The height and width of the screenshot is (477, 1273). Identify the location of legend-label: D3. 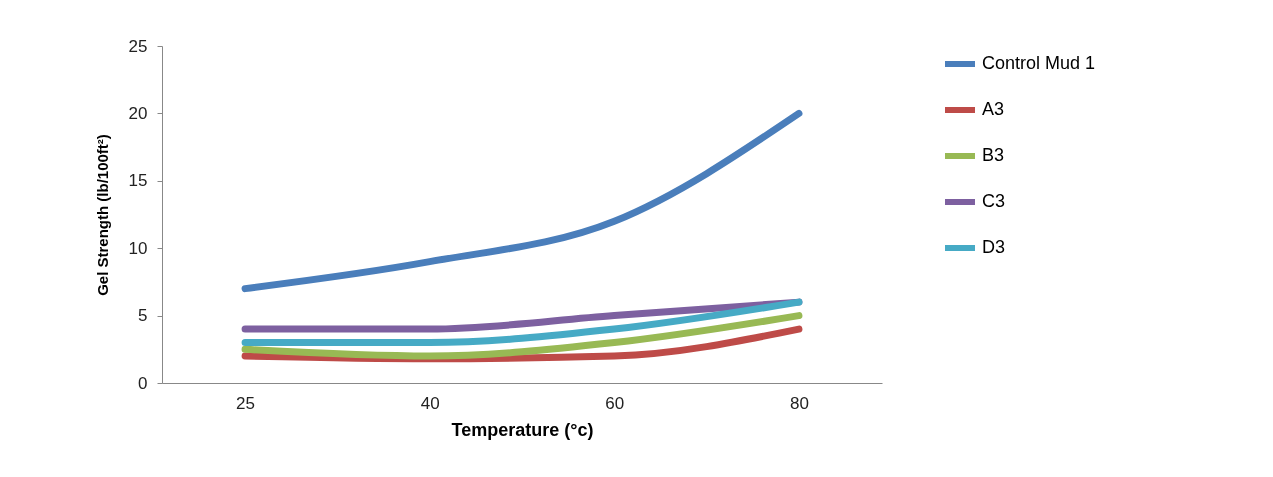
(994, 247).